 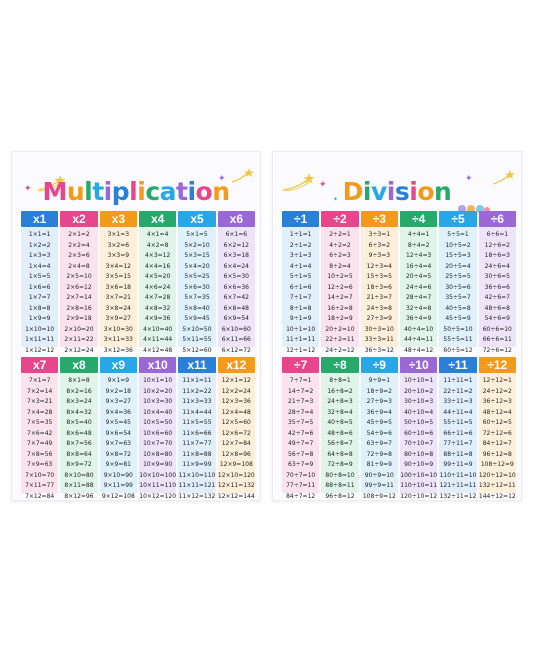 I want to click on multiplication-fact: 10×5=50, so click(x=158, y=422).